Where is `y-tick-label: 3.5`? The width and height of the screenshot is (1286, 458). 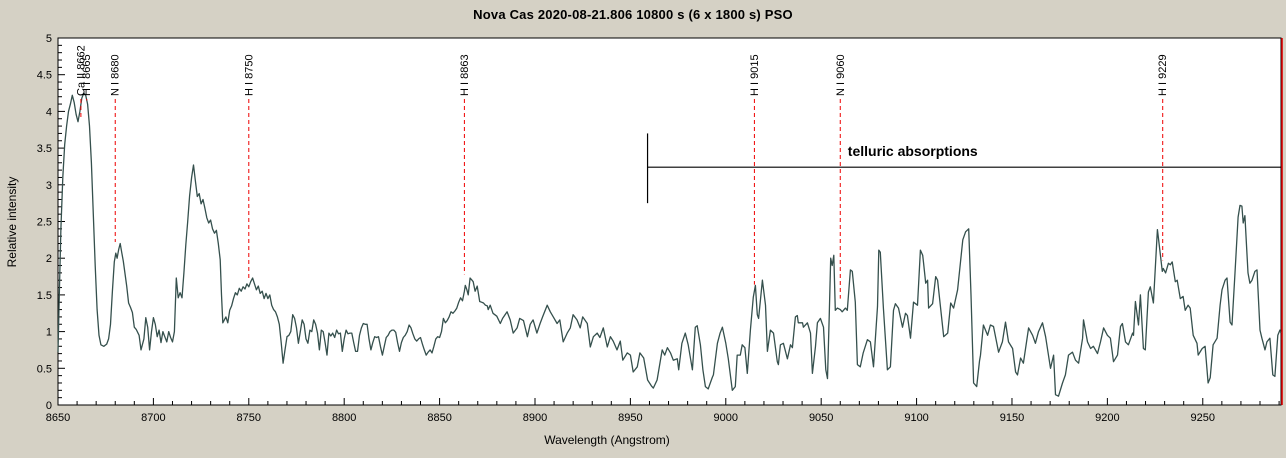
y-tick-label: 3.5 is located at coordinates (44, 149).